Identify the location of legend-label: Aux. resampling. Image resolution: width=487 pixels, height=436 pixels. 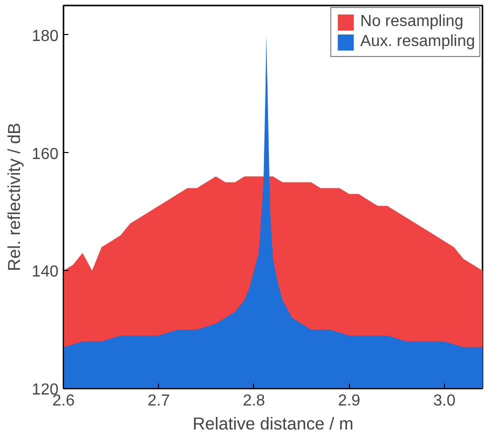
(417, 42).